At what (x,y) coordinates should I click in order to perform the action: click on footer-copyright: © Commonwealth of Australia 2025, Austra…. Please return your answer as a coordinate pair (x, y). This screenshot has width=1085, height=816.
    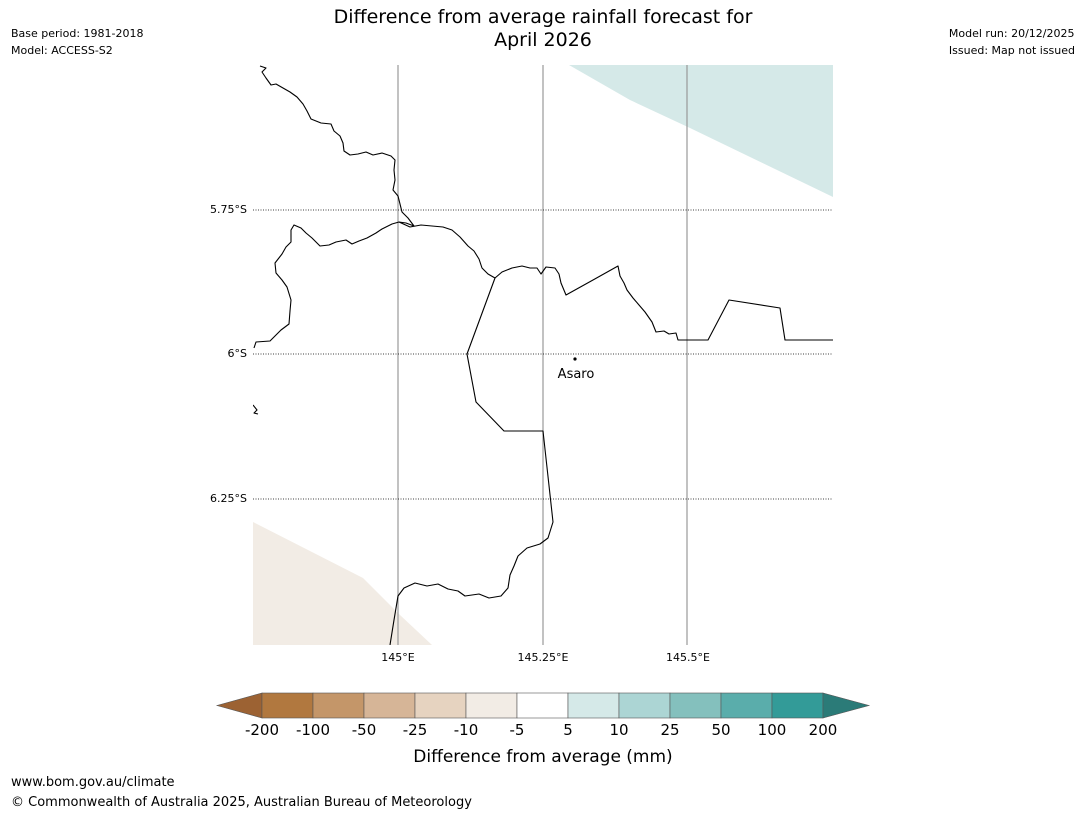
    Looking at the image, I should click on (241, 802).